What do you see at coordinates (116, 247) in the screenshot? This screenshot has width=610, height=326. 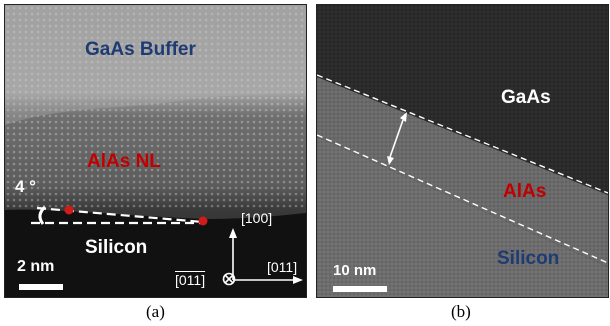 I see `silicon-label: Silicon` at bounding box center [116, 247].